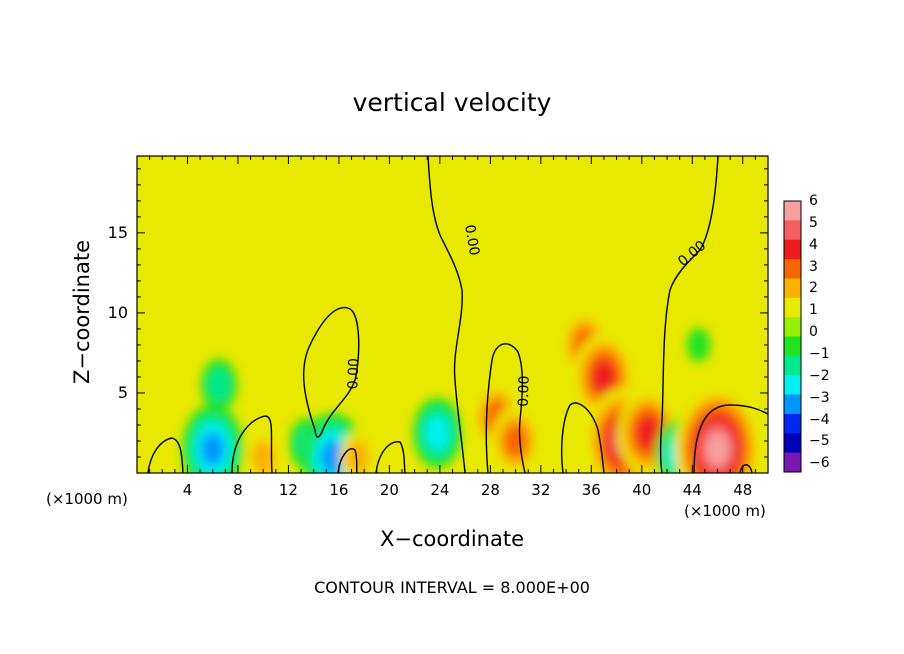 This screenshot has height=654, width=904. Describe the element at coordinates (819, 419) in the screenshot. I see `colorbar-label: −4` at that location.